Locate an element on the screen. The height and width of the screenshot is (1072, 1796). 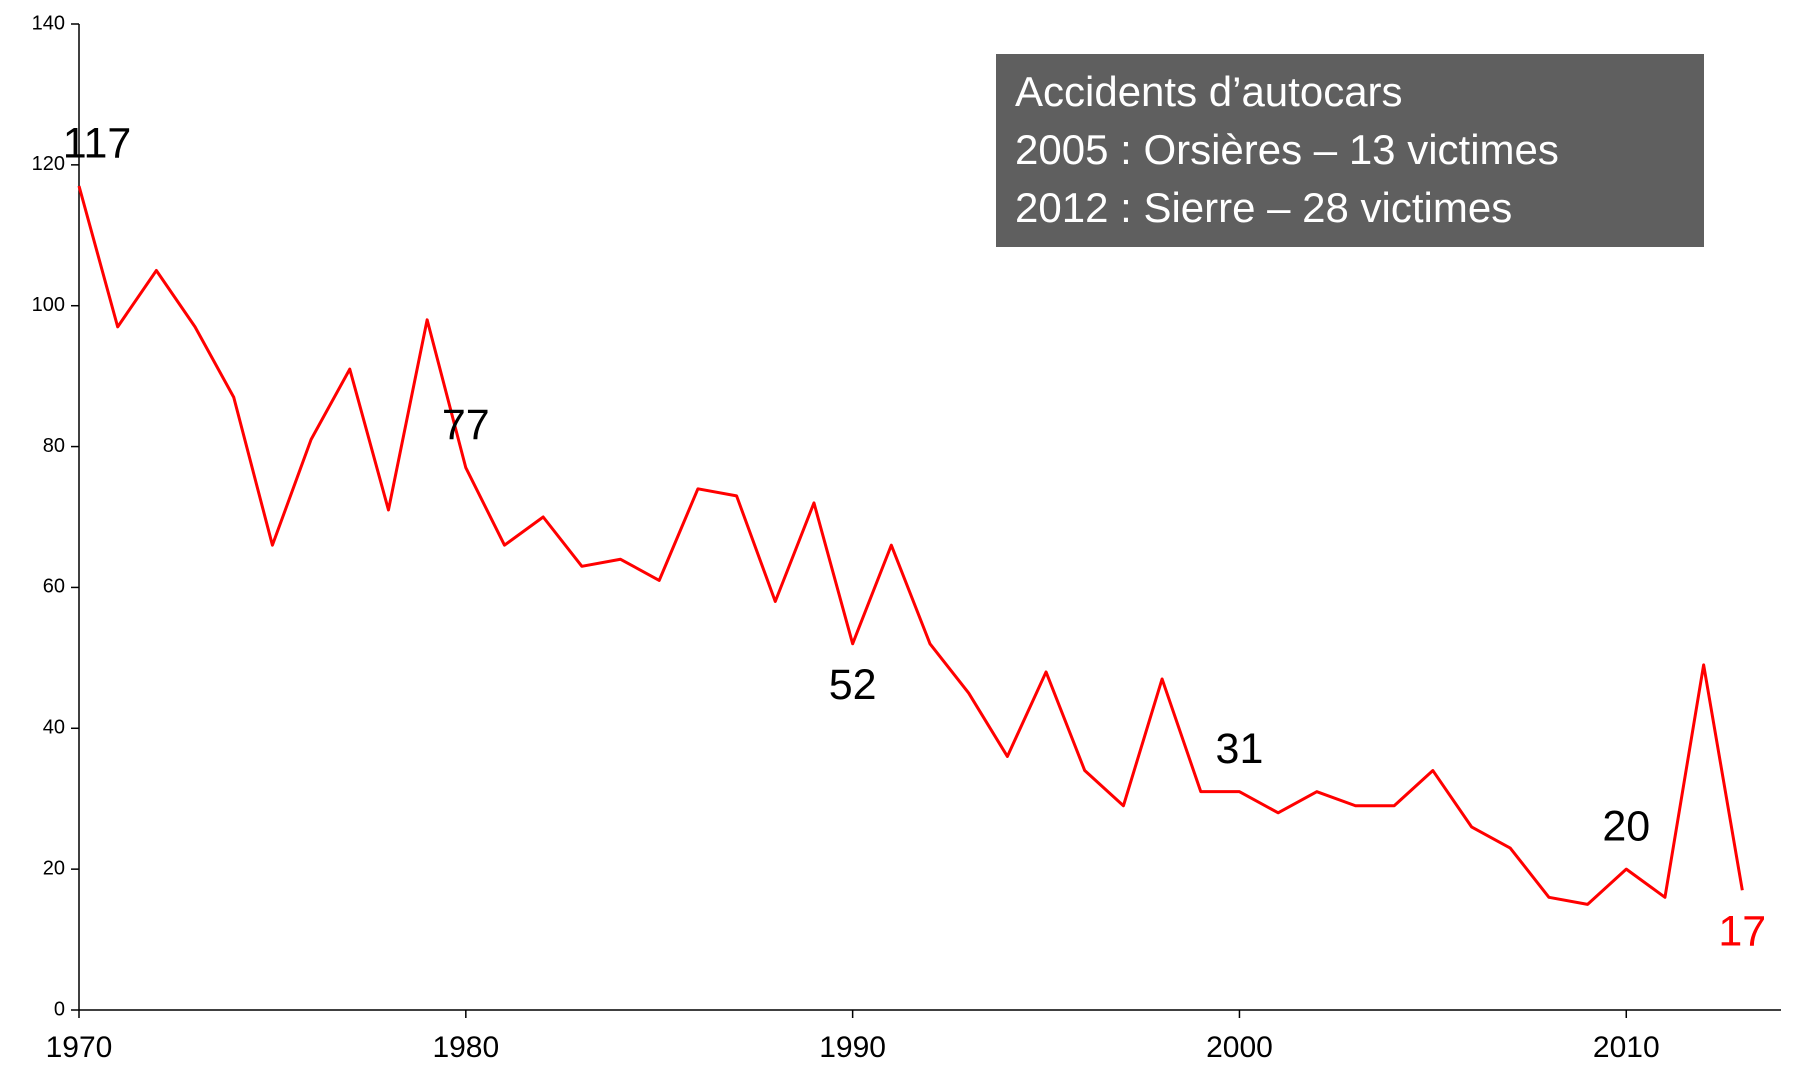
x-tick-label: 2000 is located at coordinates (1239, 1047).